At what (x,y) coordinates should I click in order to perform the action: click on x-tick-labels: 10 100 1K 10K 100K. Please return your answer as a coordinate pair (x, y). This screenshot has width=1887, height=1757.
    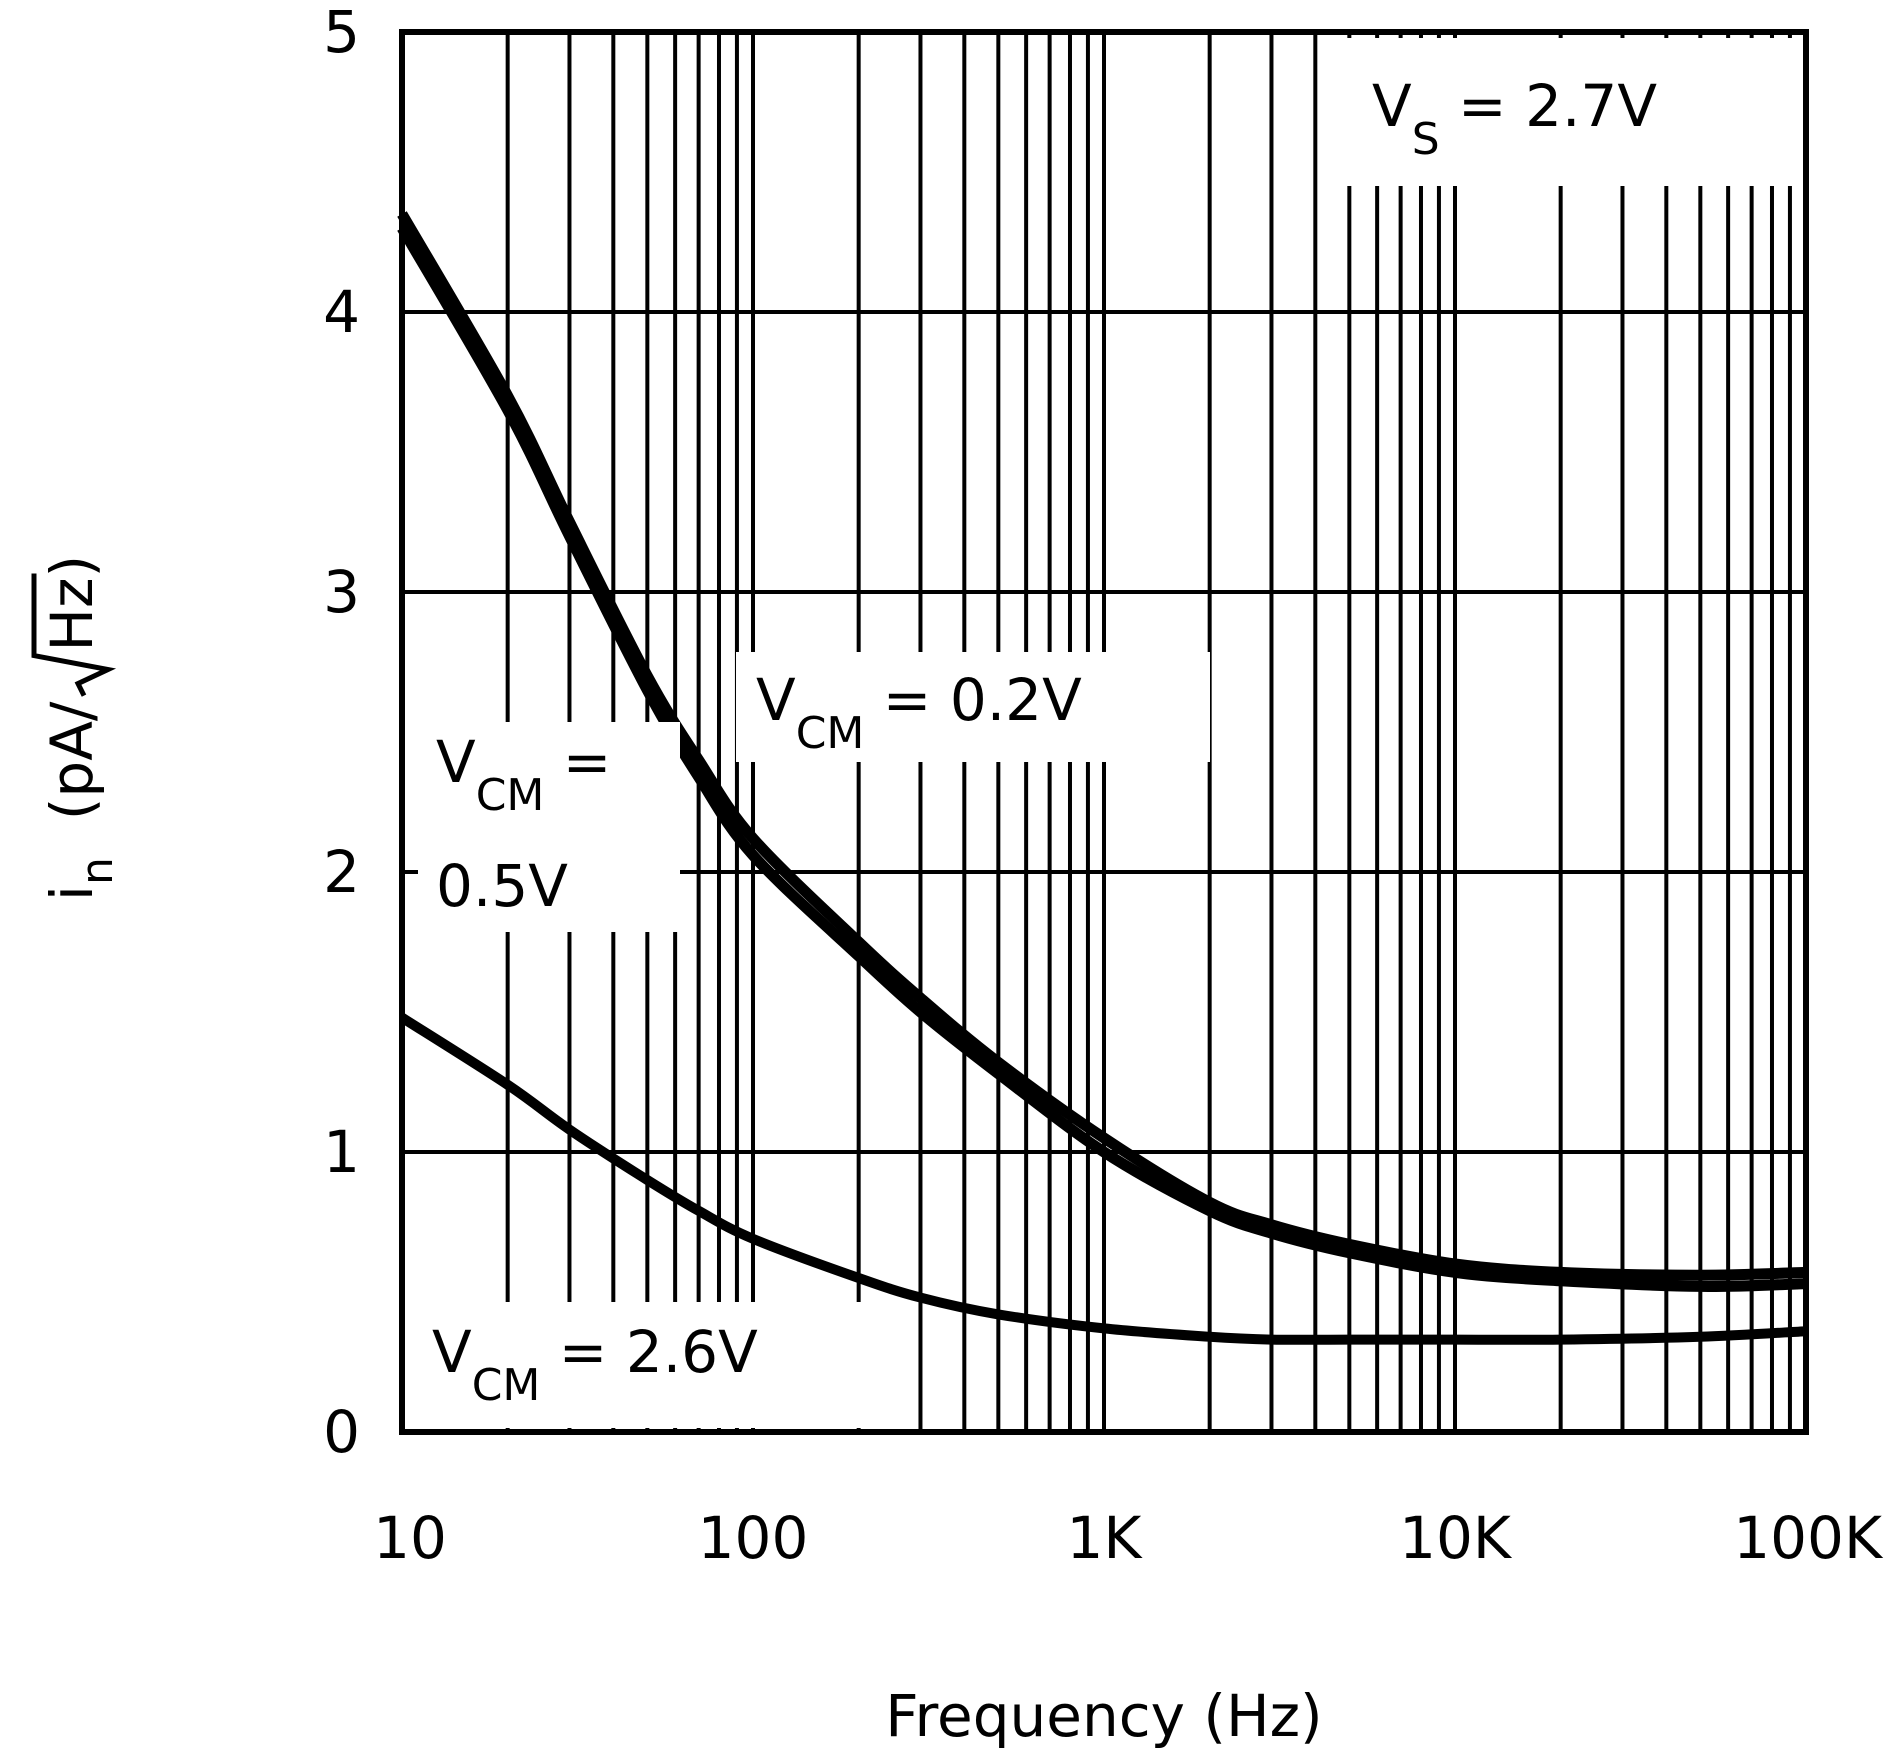
    Looking at the image, I should click on (1128, 1538).